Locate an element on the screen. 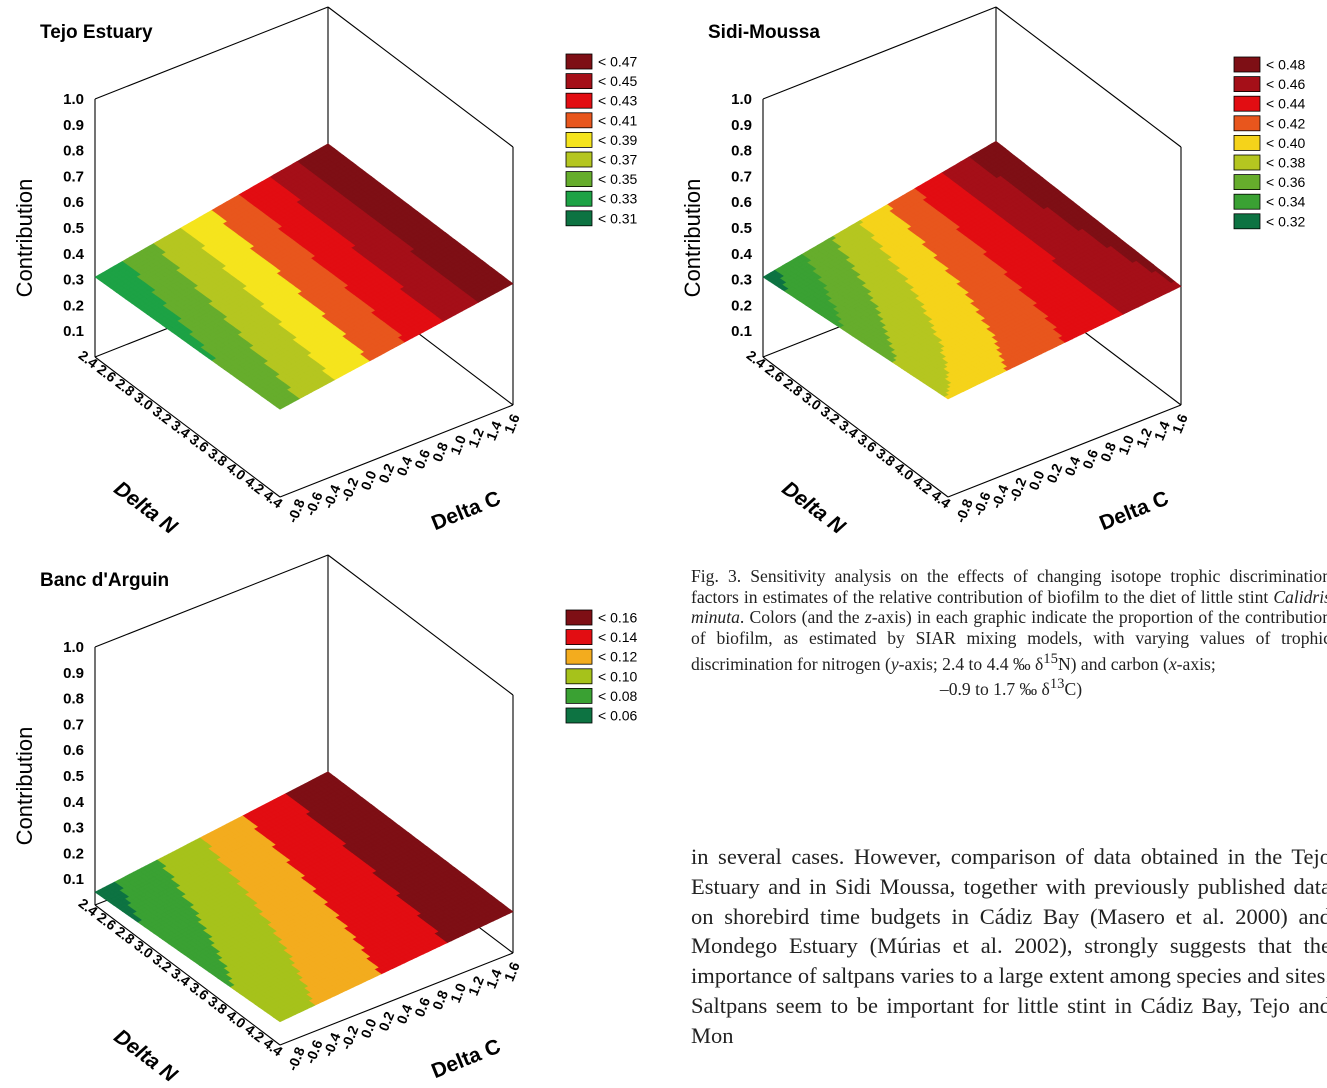 The height and width of the screenshot is (1088, 1327). legend-label: < 0.10 is located at coordinates (618, 676).